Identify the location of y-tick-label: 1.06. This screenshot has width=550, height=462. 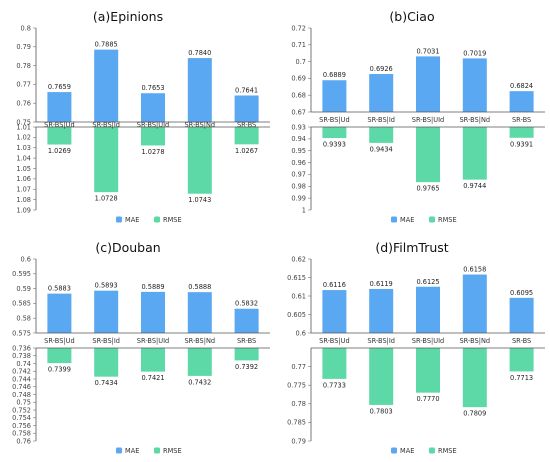
(23, 179).